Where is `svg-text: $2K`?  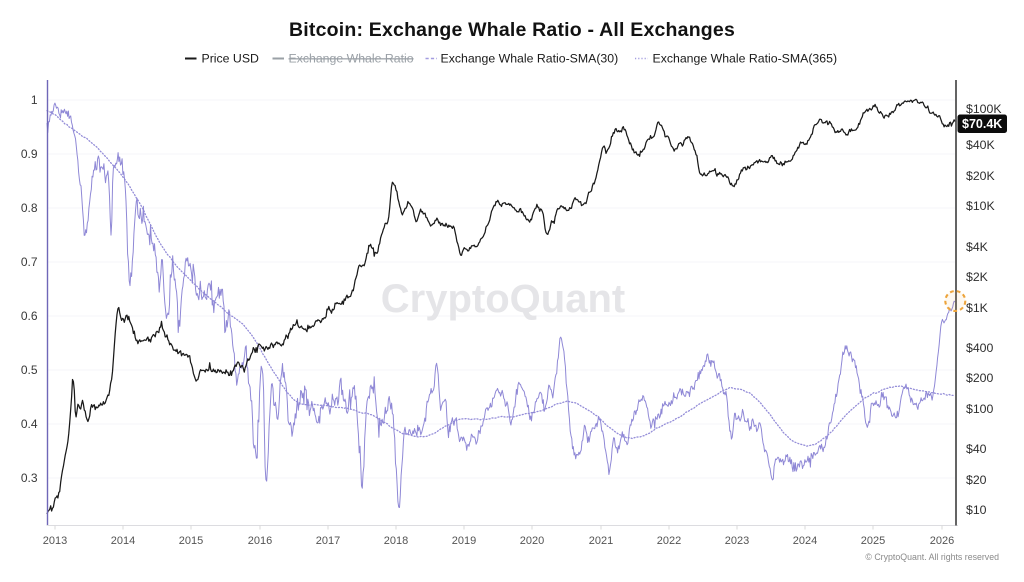
svg-text: $2K is located at coordinates (977, 277).